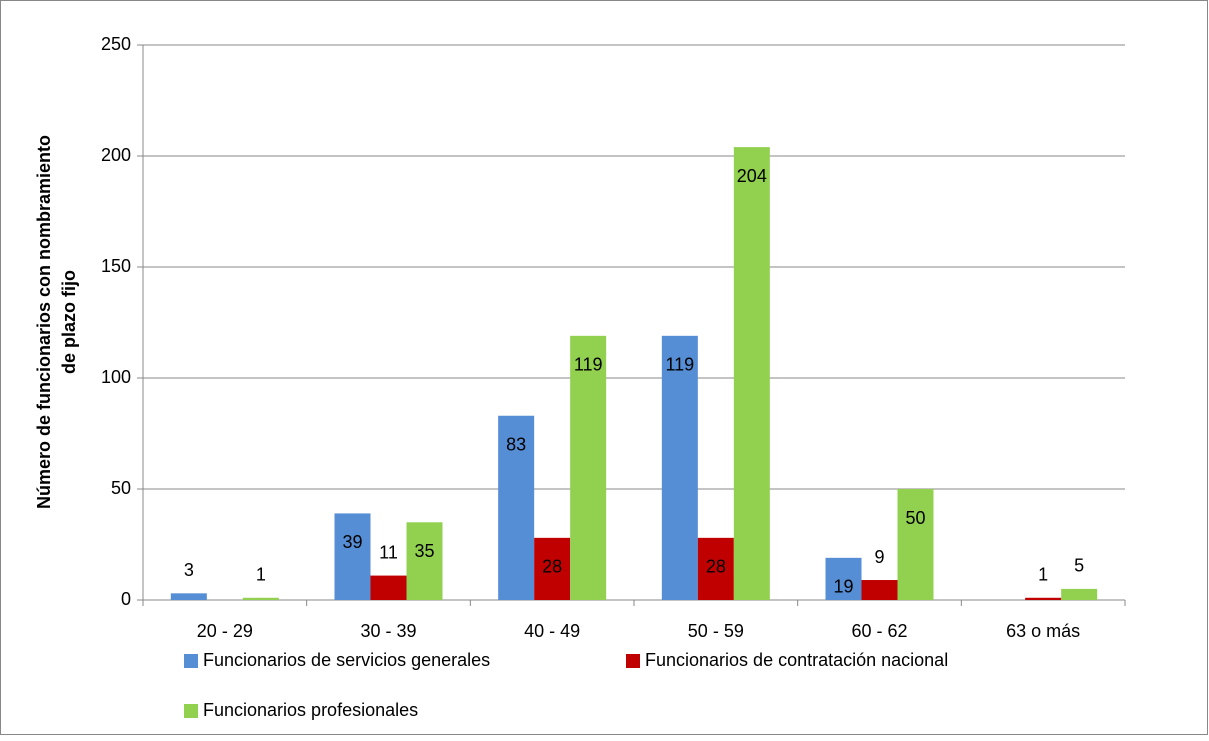 The width and height of the screenshot is (1209, 741). What do you see at coordinates (424, 551) in the screenshot?
I see `data-label: 35` at bounding box center [424, 551].